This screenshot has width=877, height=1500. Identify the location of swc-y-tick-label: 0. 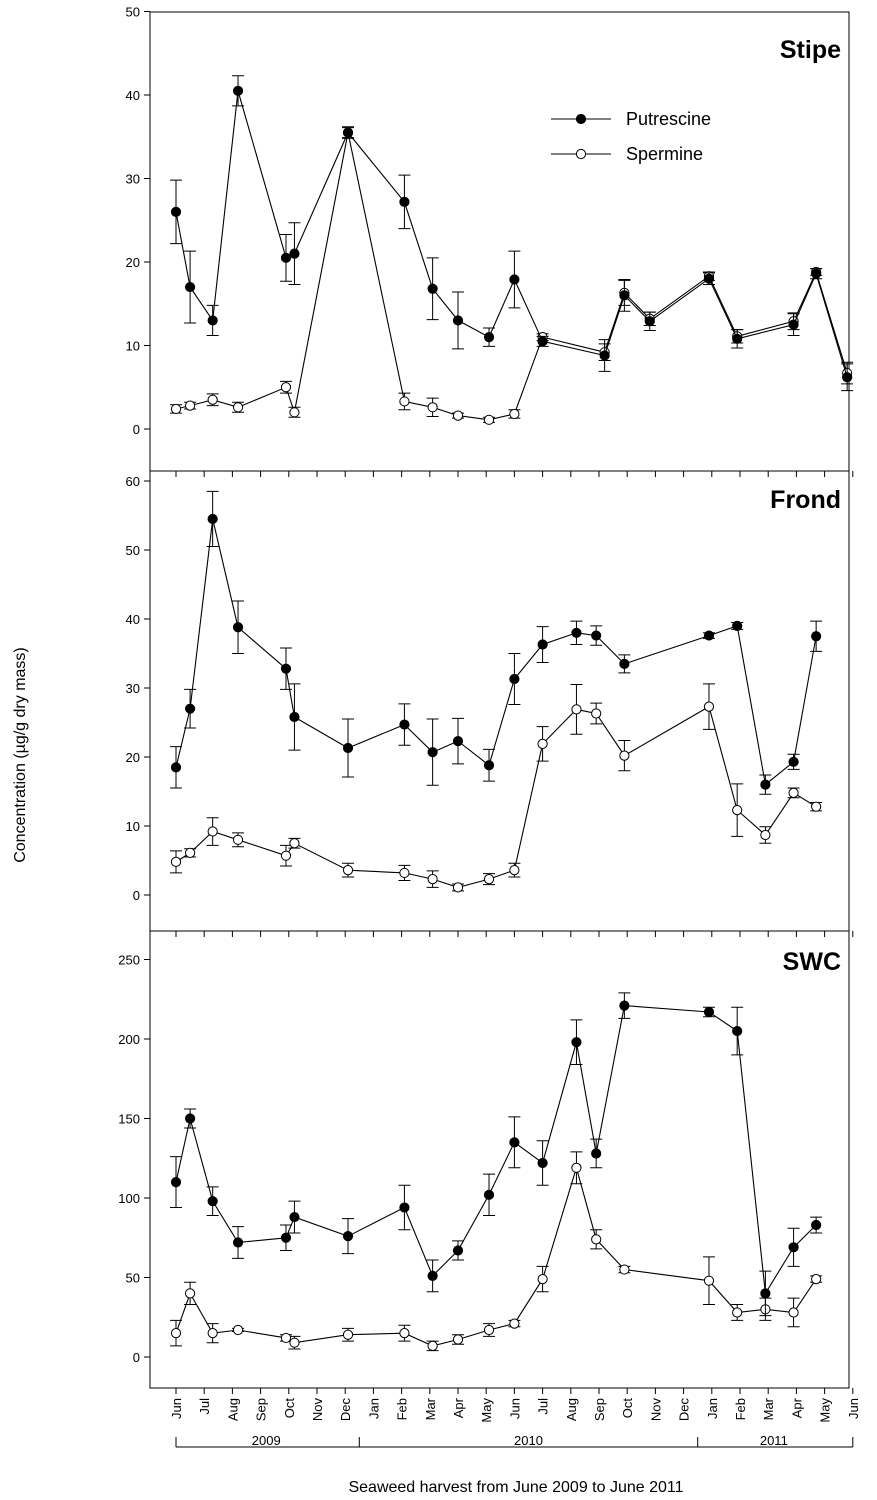
(136, 1357).